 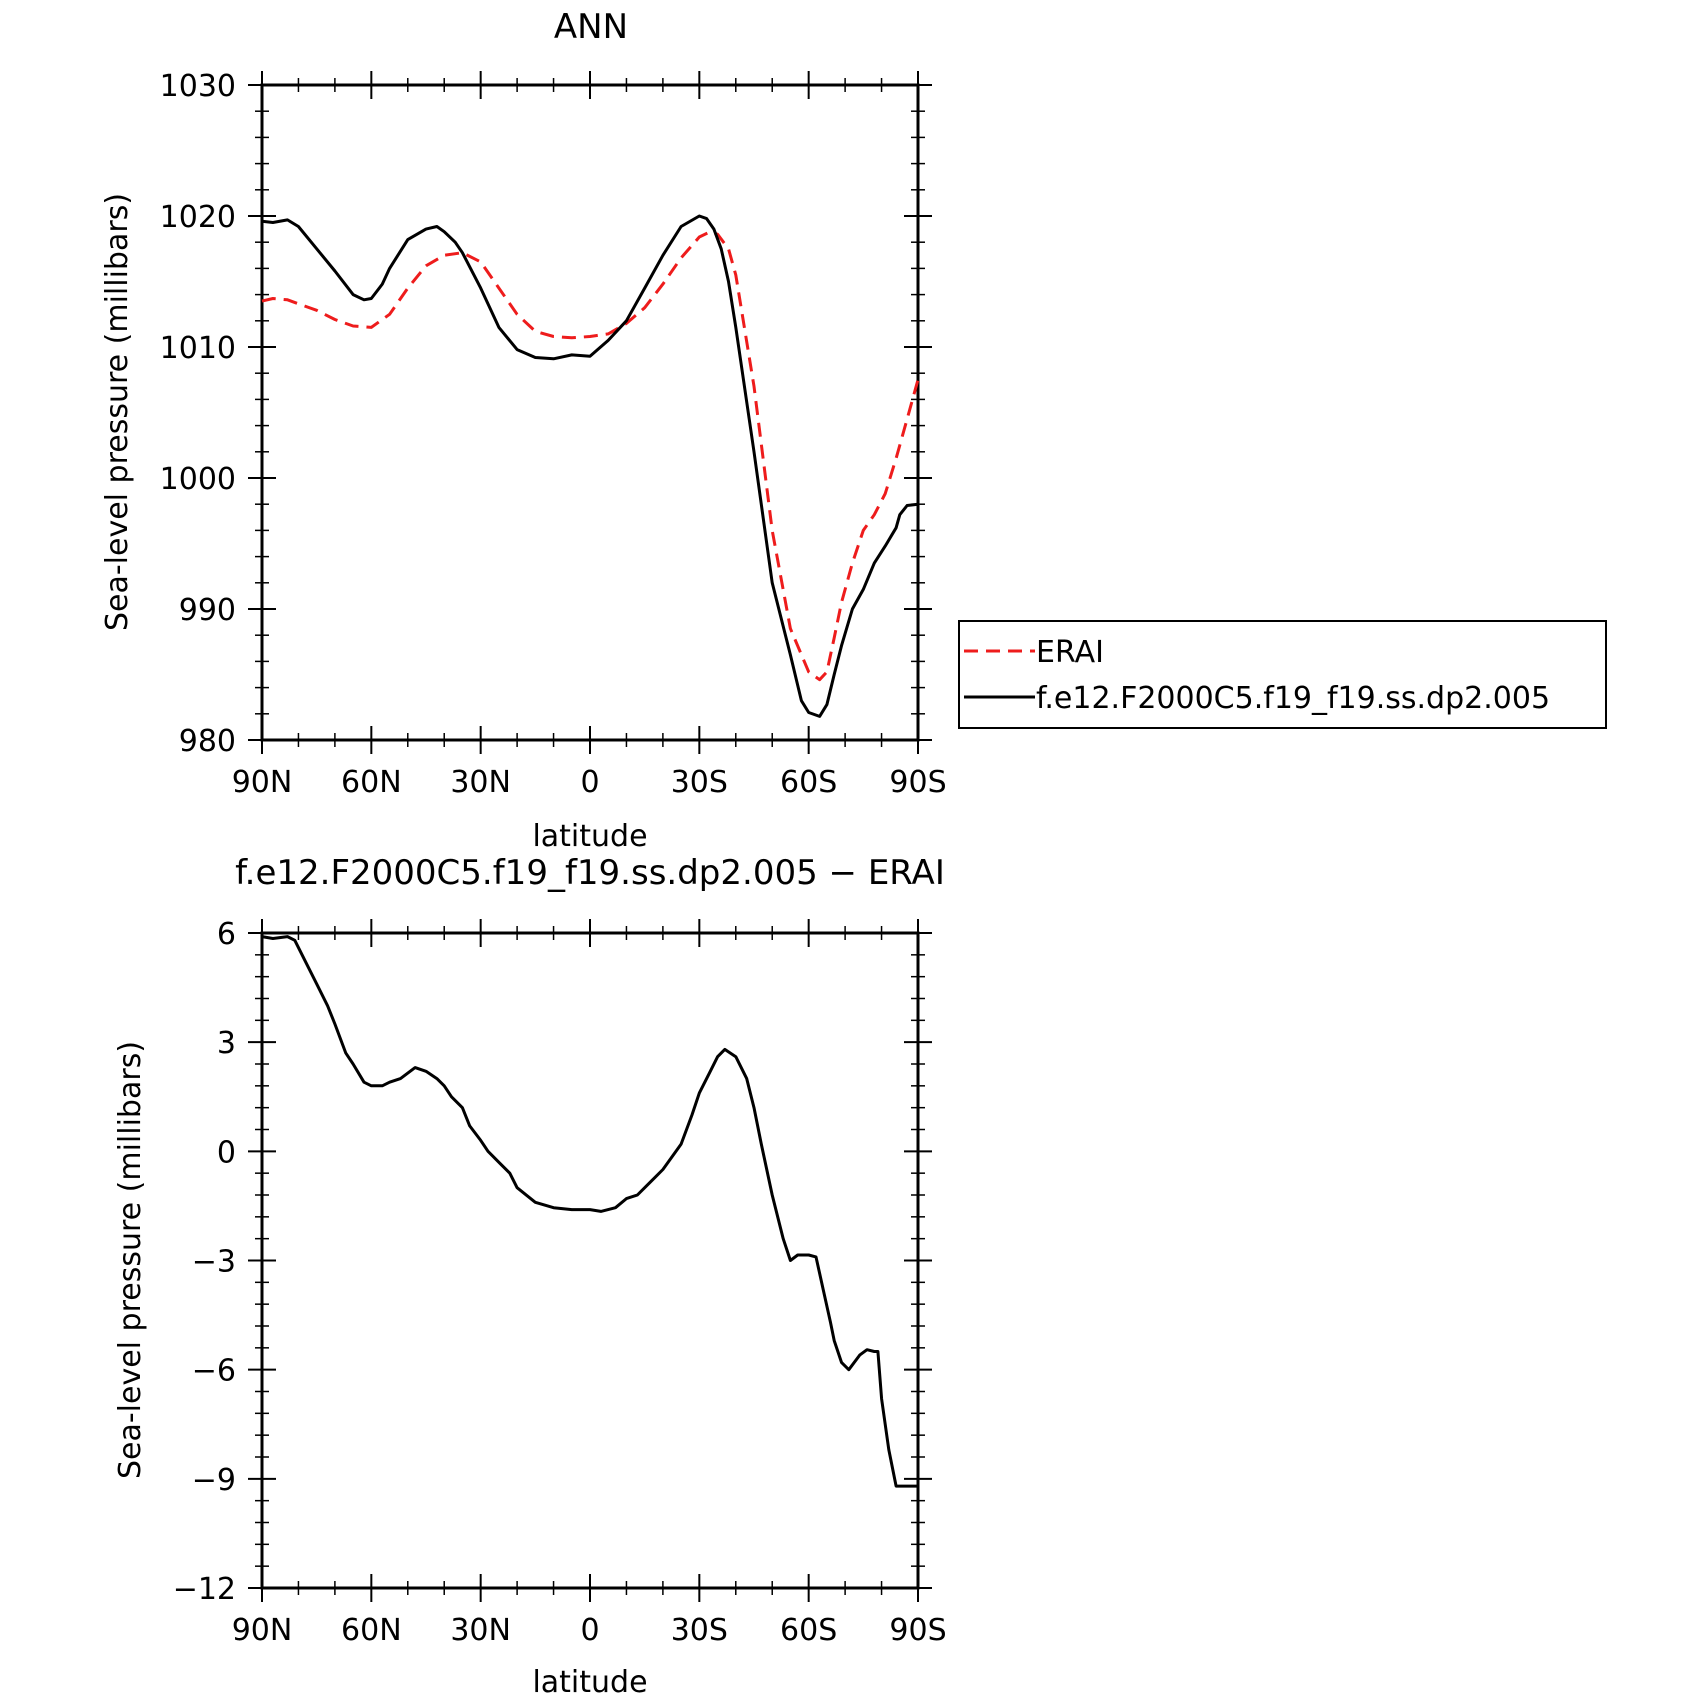 I want to click on panel-1-x-axis-label: latitude, so click(x=589, y=836).